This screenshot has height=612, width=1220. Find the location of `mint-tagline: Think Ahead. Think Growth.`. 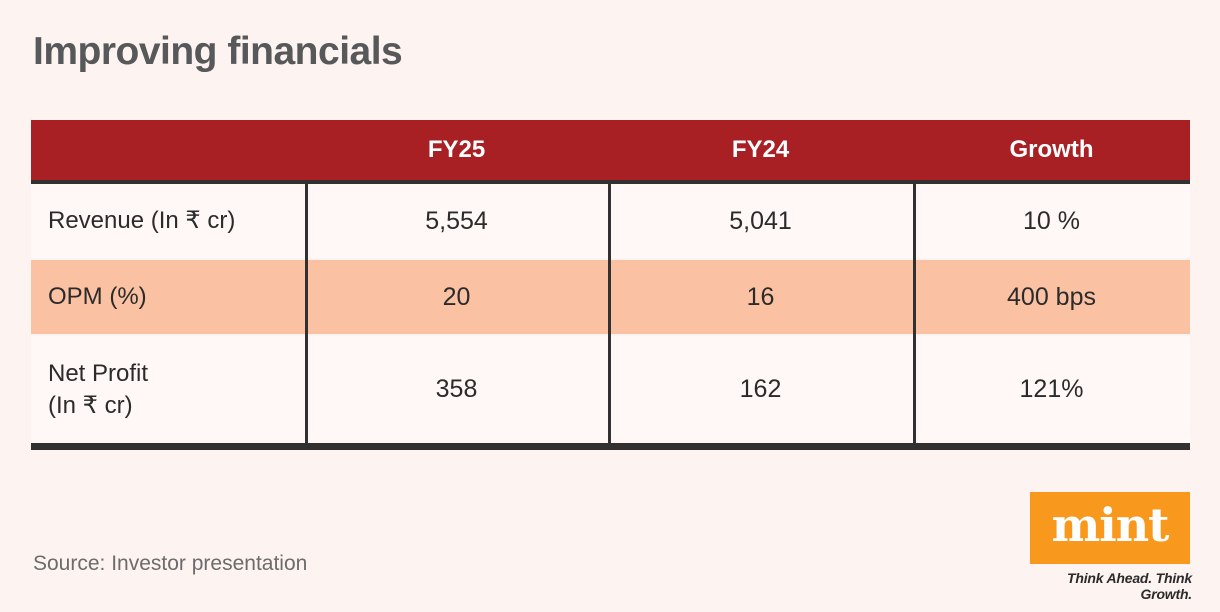

mint-tagline: Think Ahead. Think Growth. is located at coordinates (1129, 586).